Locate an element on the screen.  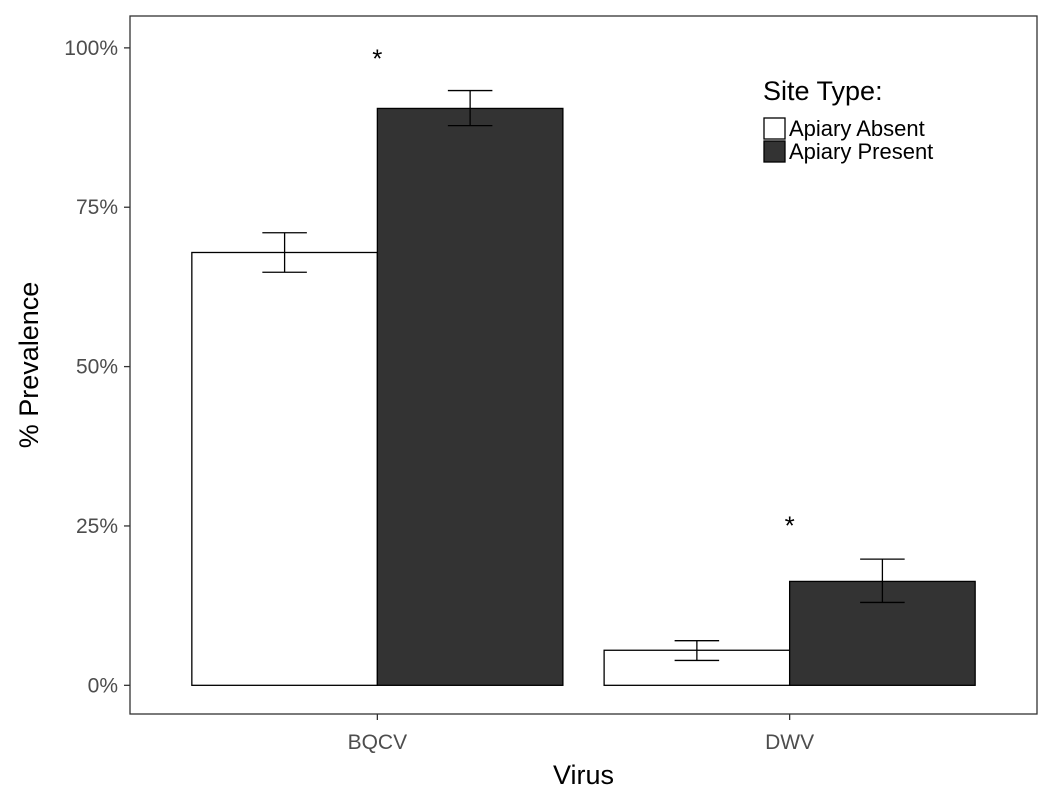
y-tick-label: 50% is located at coordinates (97, 367).